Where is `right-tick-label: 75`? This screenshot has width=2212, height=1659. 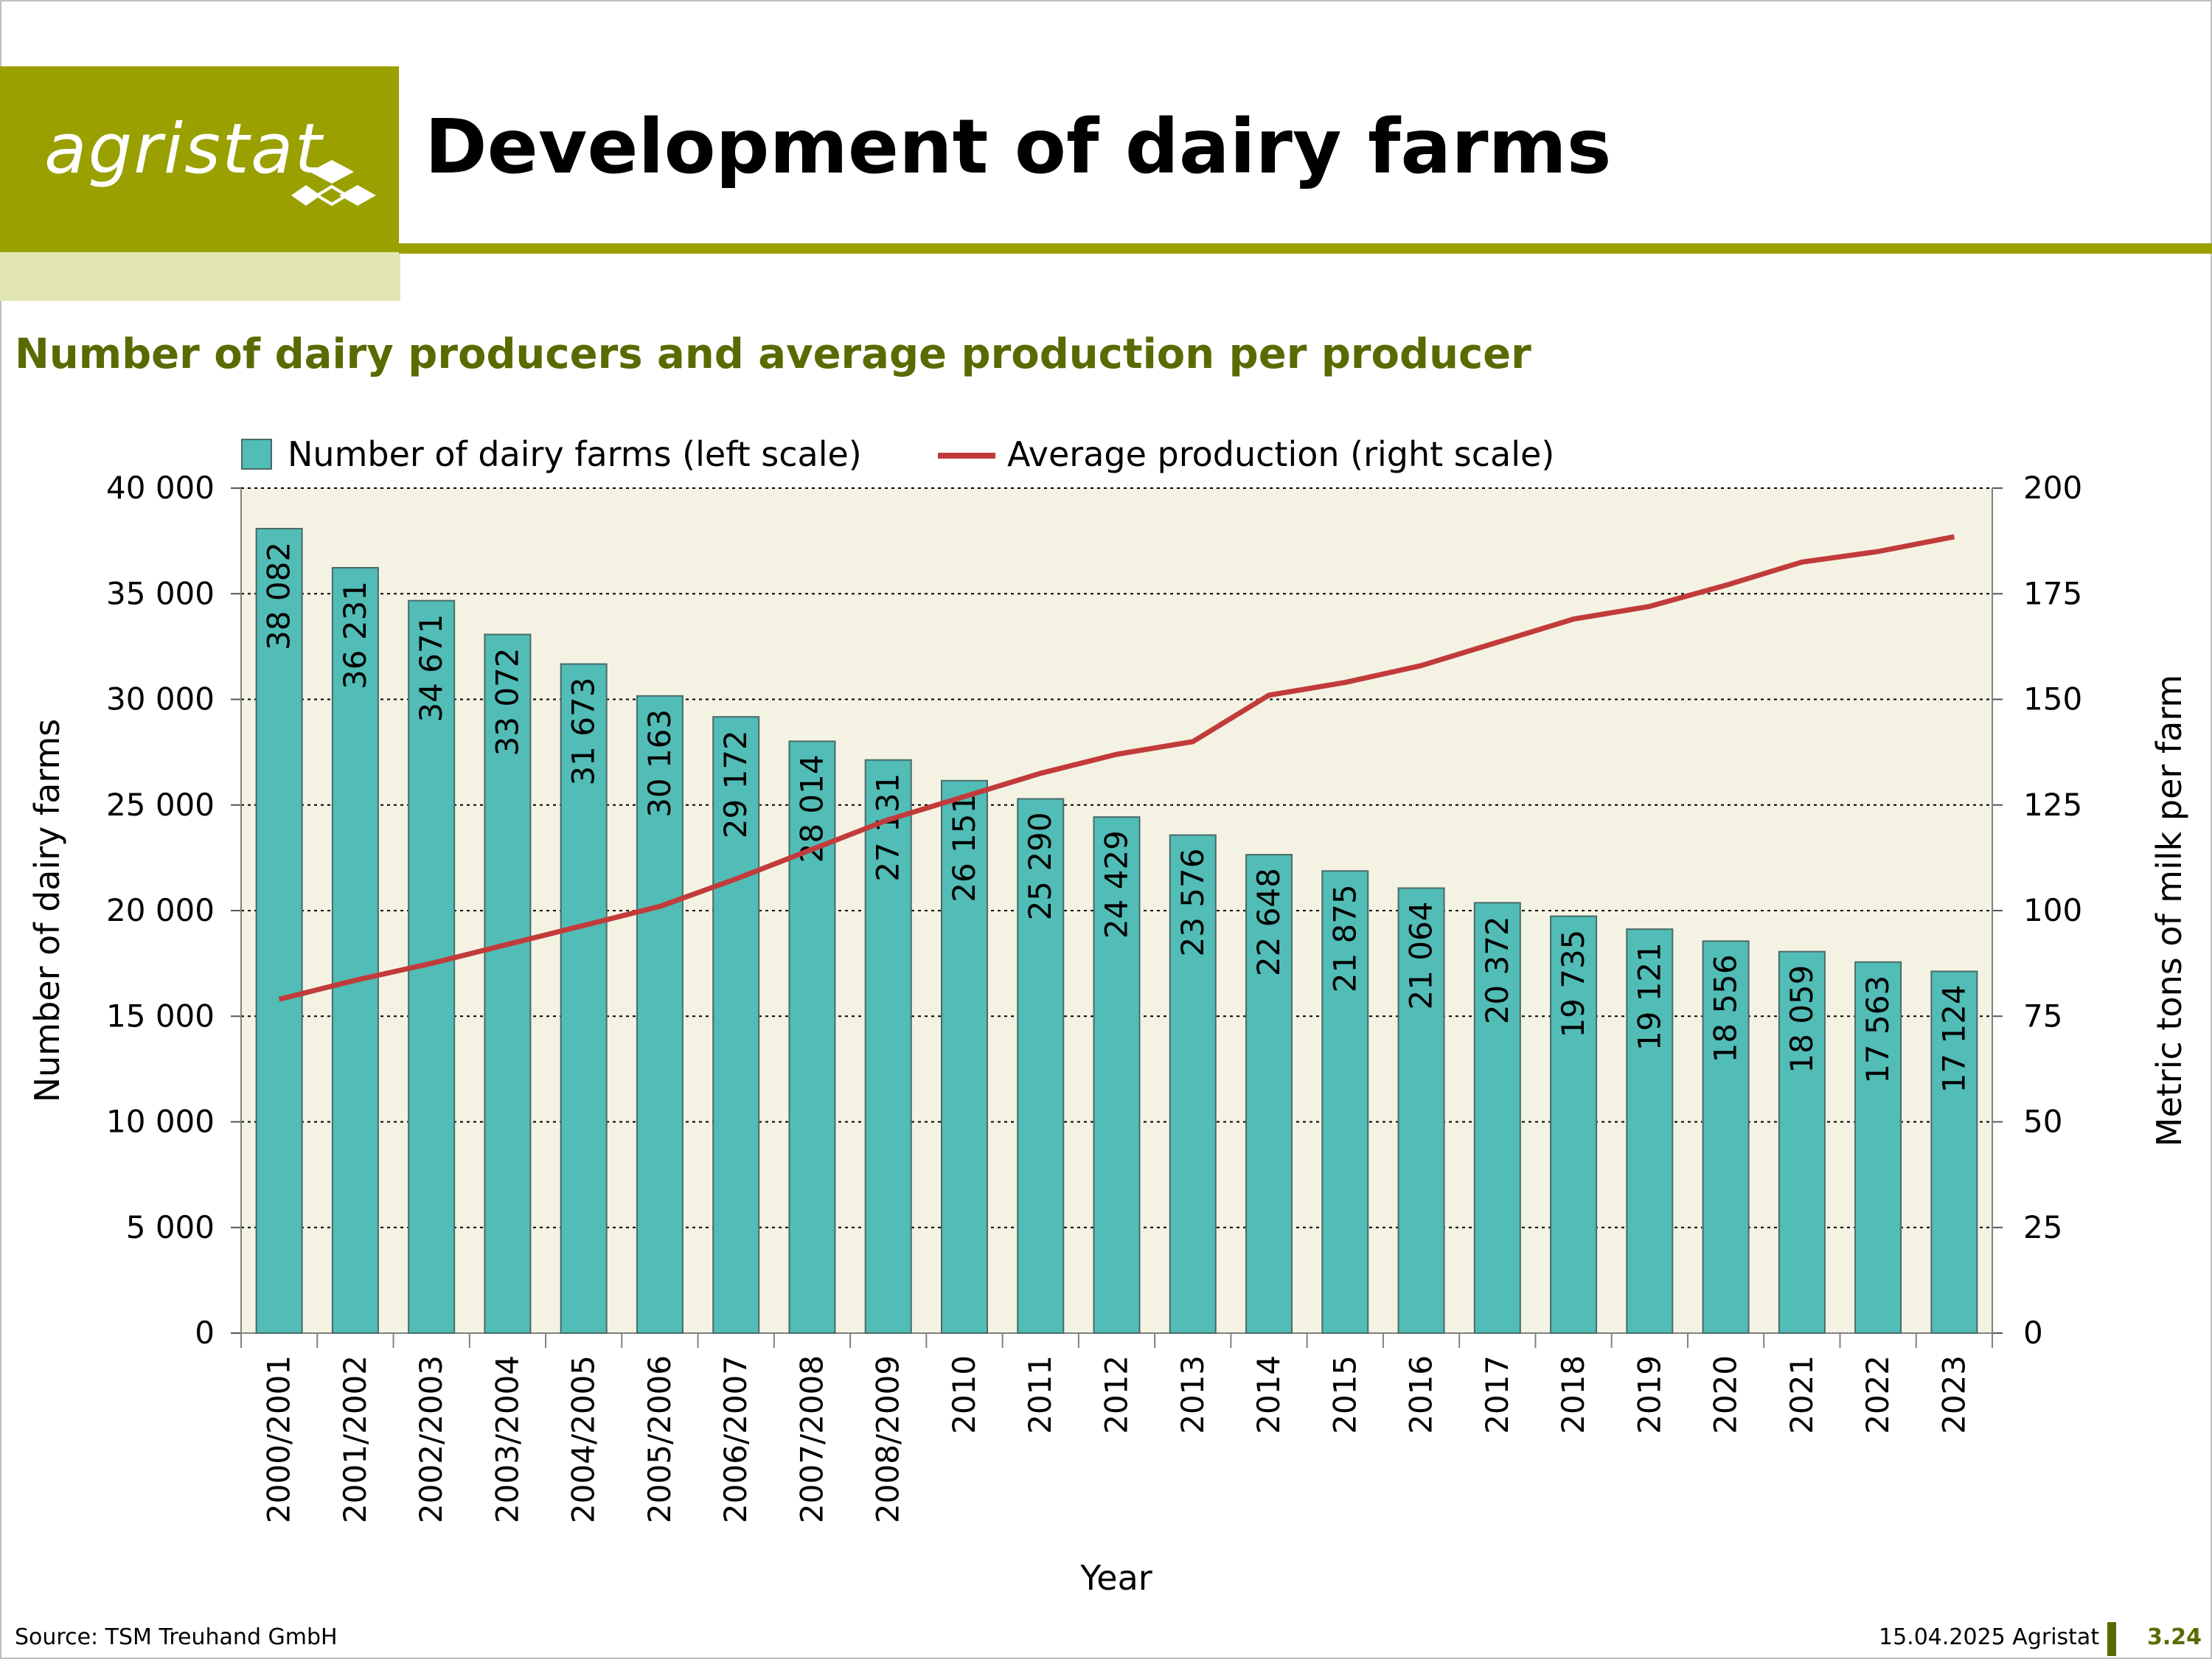 right-tick-label: 75 is located at coordinates (2042, 1016).